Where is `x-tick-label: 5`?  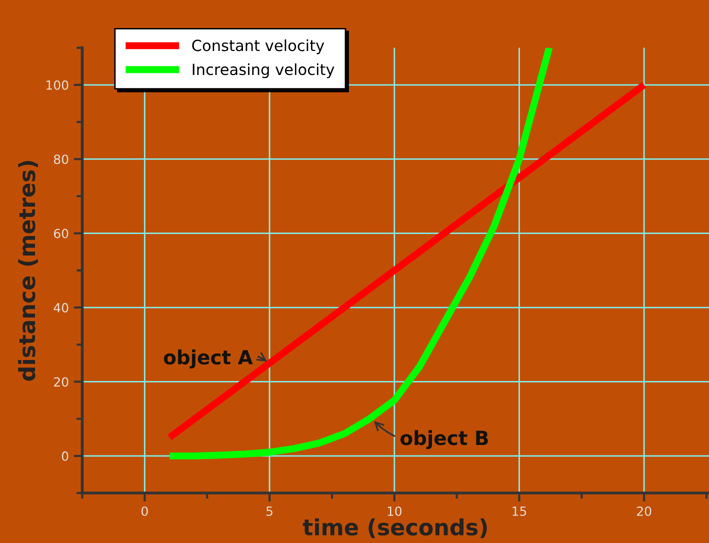
x-tick-label: 5 is located at coordinates (269, 511).